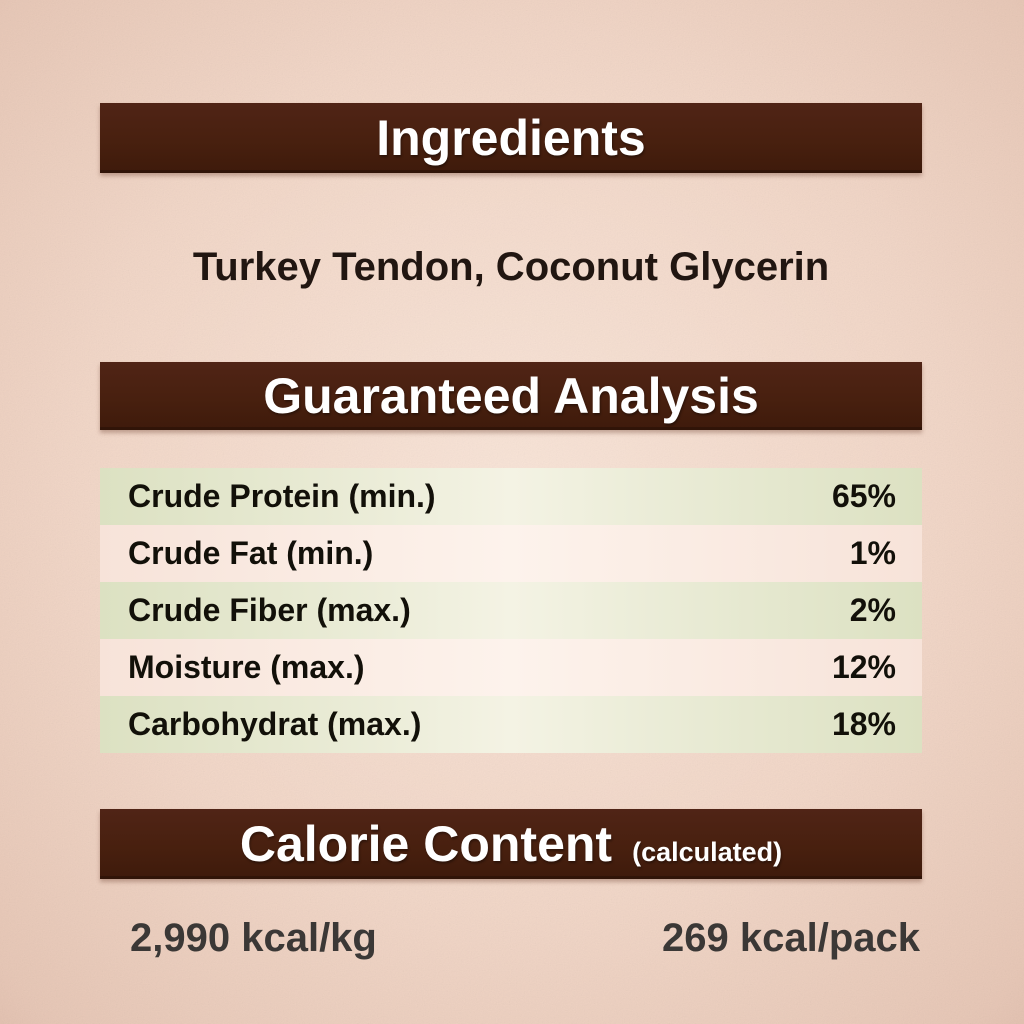 The width and height of the screenshot is (1024, 1024). I want to click on row-value: 65%, so click(863, 496).